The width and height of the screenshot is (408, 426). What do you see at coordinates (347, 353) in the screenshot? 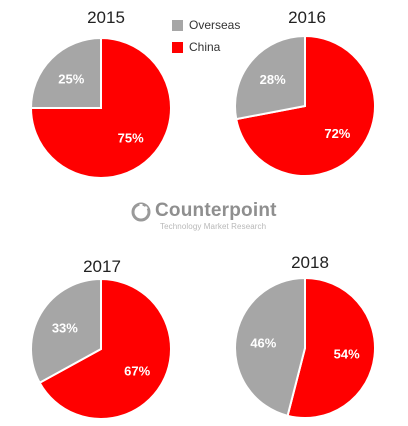
I see `data-label-china-2018: 54%` at bounding box center [347, 353].